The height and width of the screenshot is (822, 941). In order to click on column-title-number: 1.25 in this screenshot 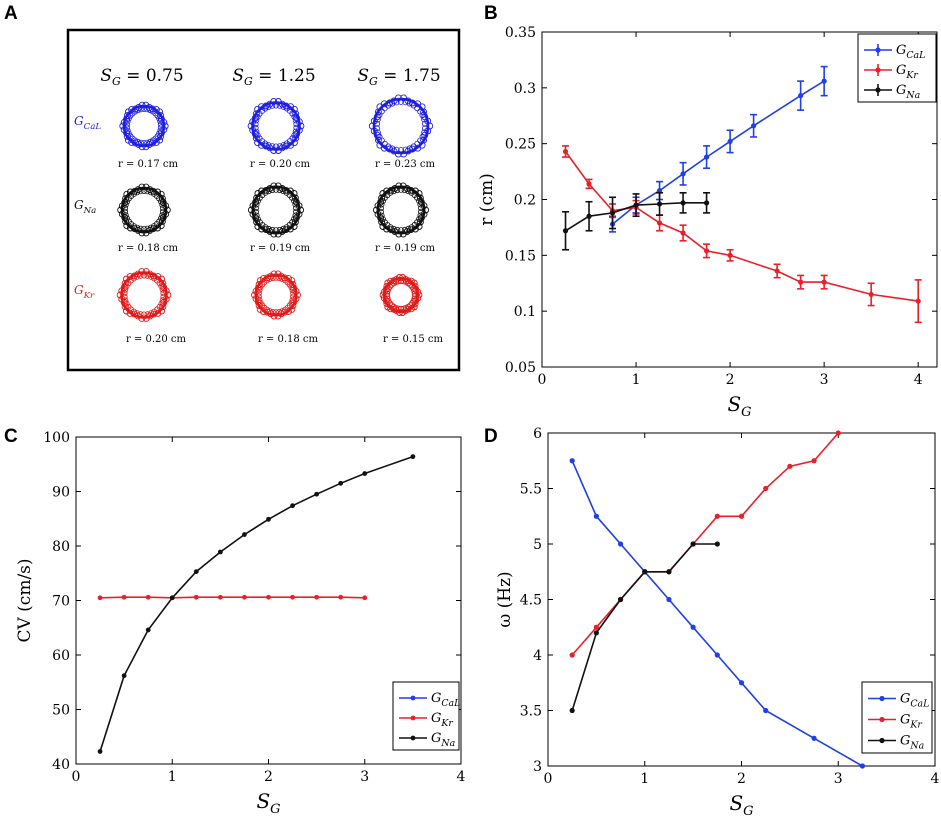, I will do `click(297, 76)`.